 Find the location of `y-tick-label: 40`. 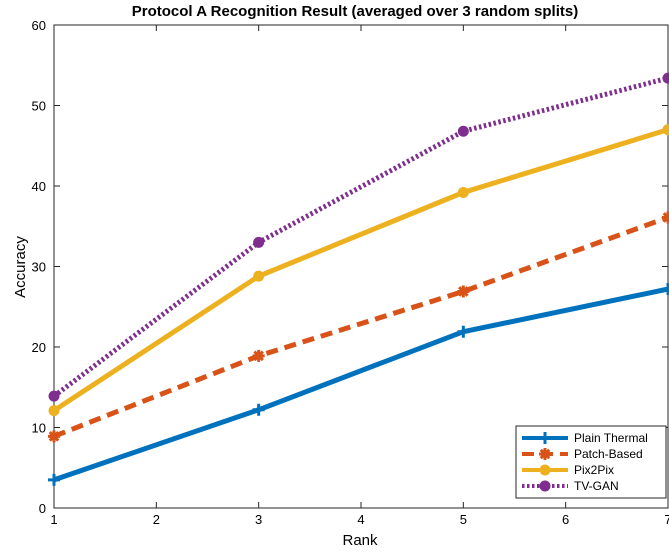

y-tick-label: 40 is located at coordinates (39, 186).